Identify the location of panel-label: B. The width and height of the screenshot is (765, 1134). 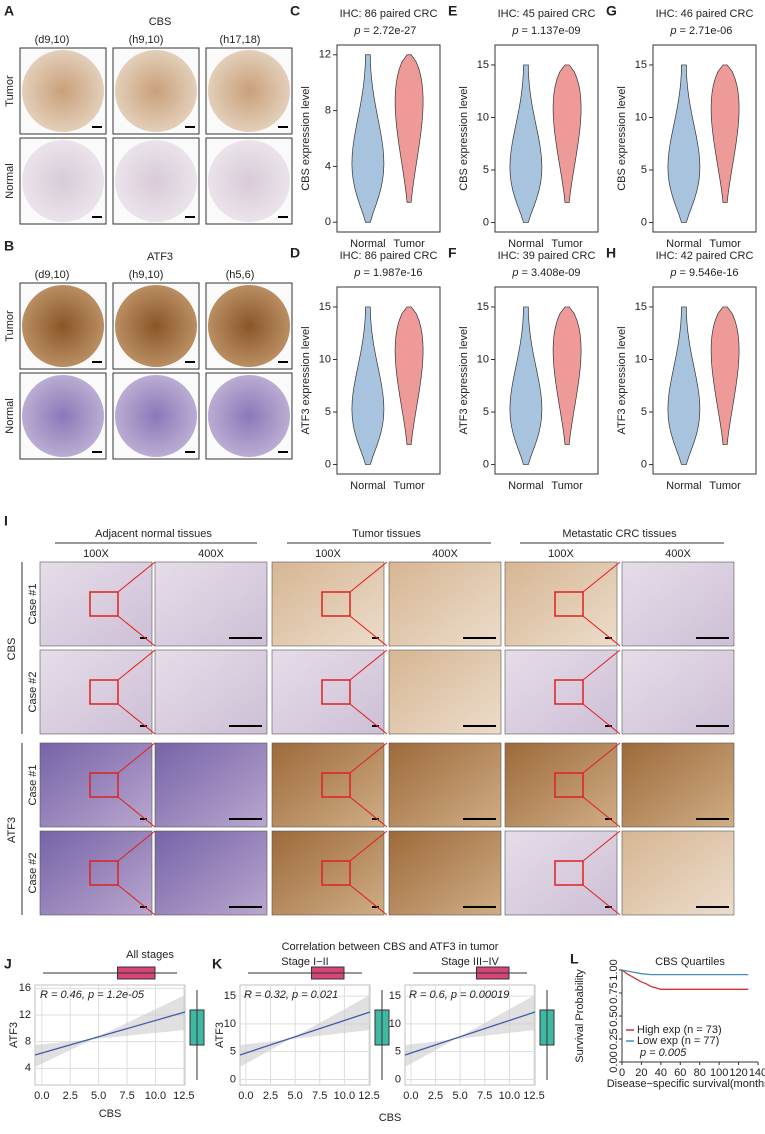
(9, 246).